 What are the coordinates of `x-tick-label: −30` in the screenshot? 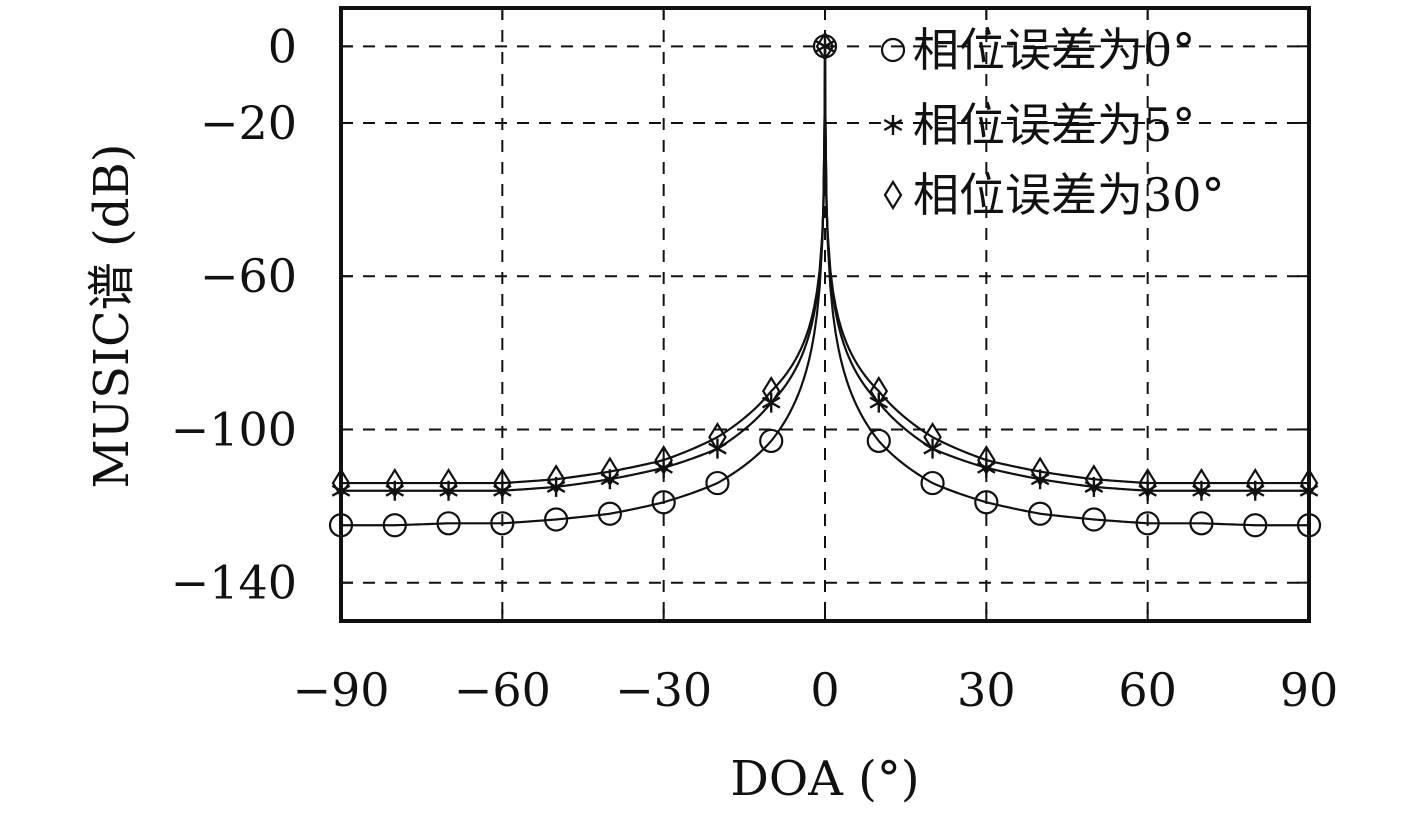 It's located at (663, 690).